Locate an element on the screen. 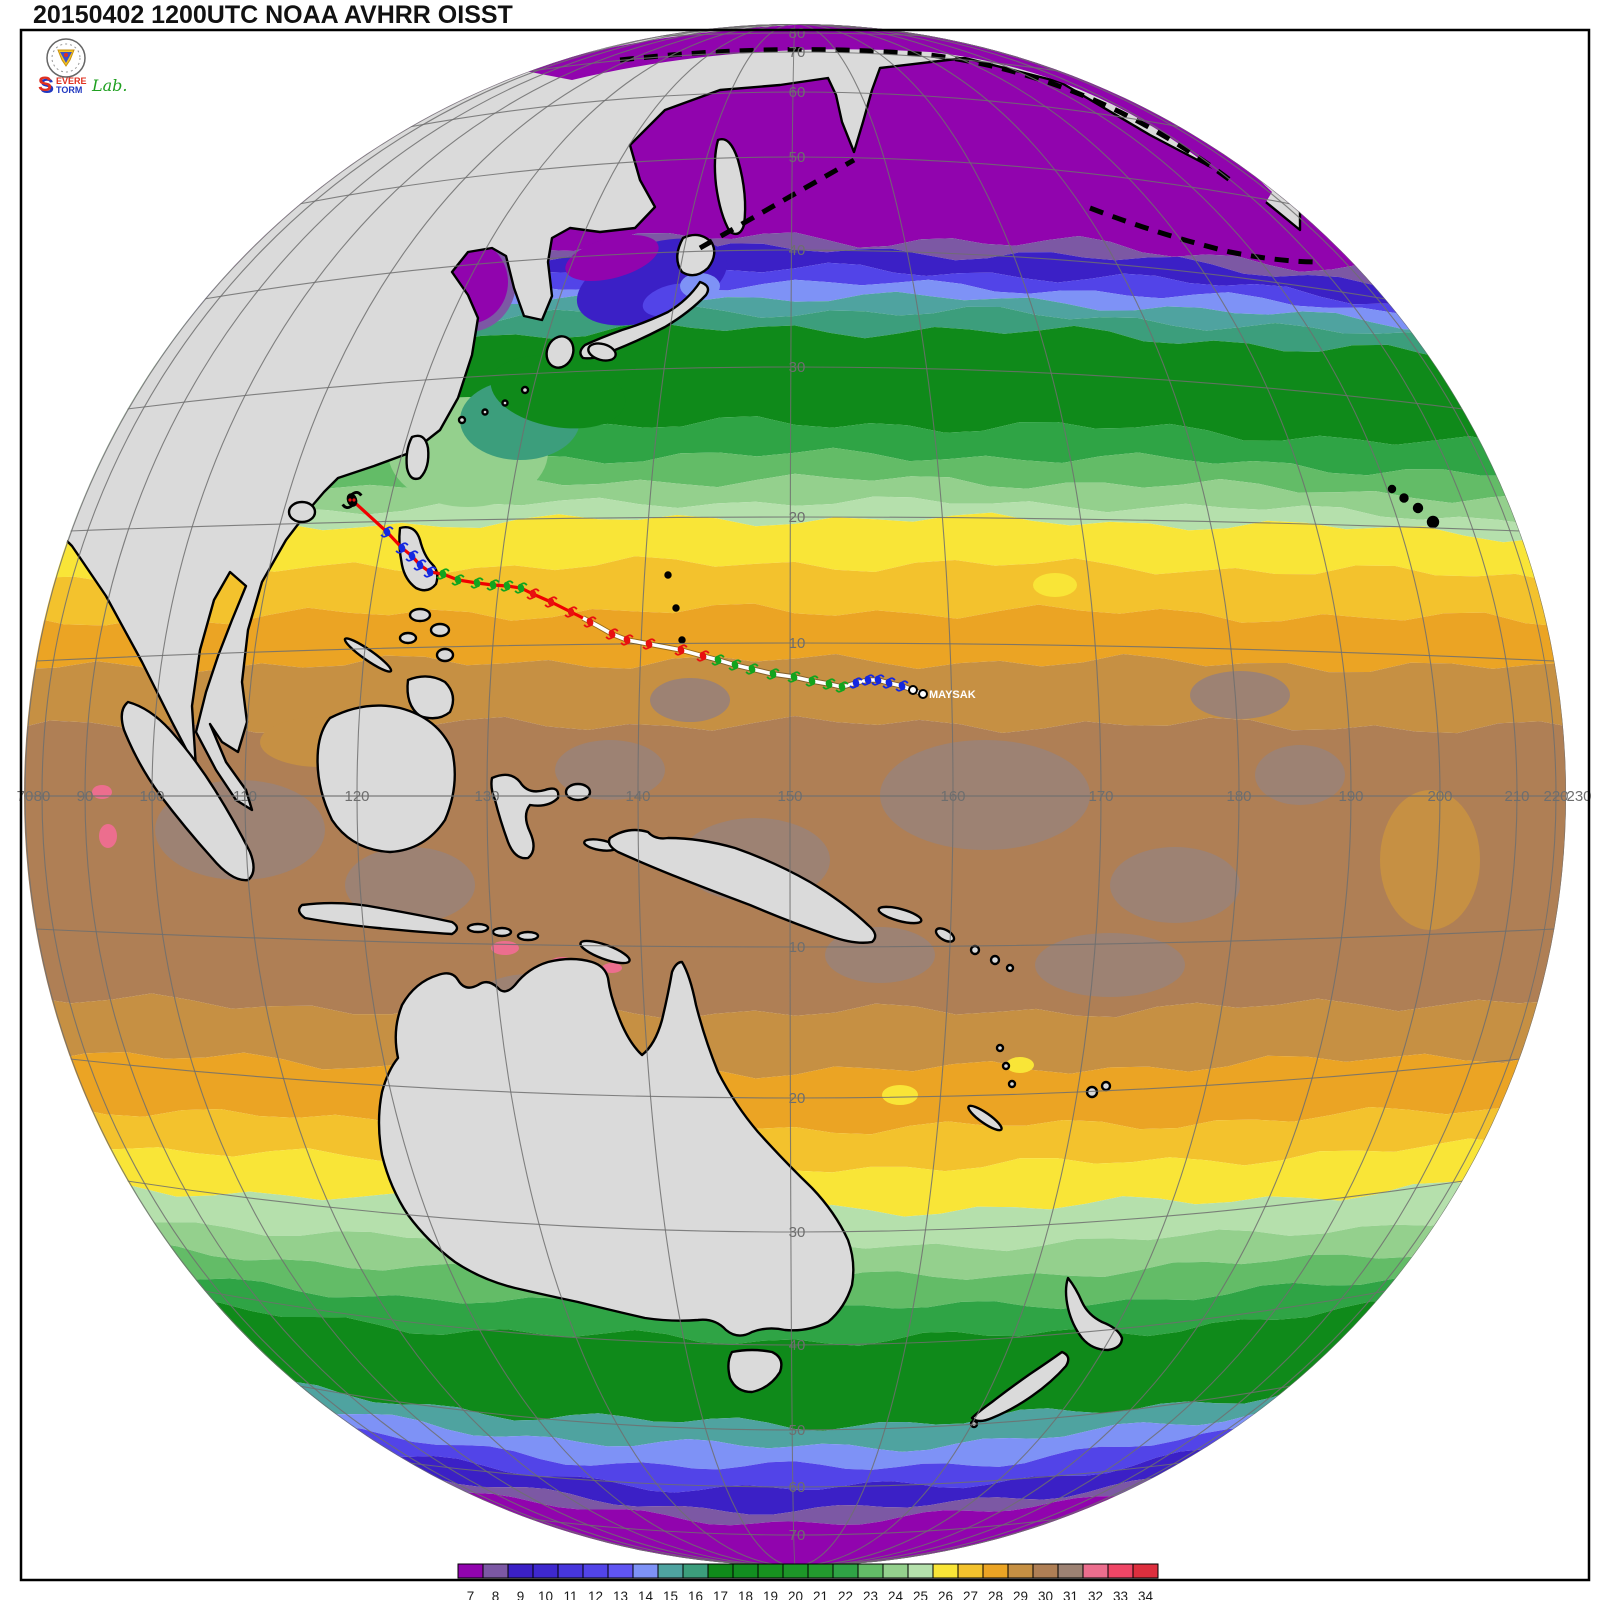 The width and height of the screenshot is (1600, 1600). longitude-label: 170 is located at coordinates (1100, 796).